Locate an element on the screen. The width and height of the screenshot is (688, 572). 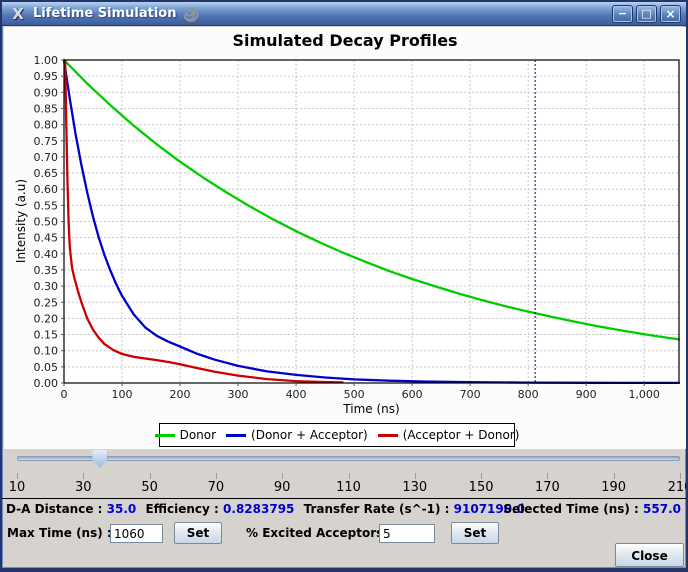
excited-acceptors-label: % Excited Acceptors : is located at coordinates (319, 533).